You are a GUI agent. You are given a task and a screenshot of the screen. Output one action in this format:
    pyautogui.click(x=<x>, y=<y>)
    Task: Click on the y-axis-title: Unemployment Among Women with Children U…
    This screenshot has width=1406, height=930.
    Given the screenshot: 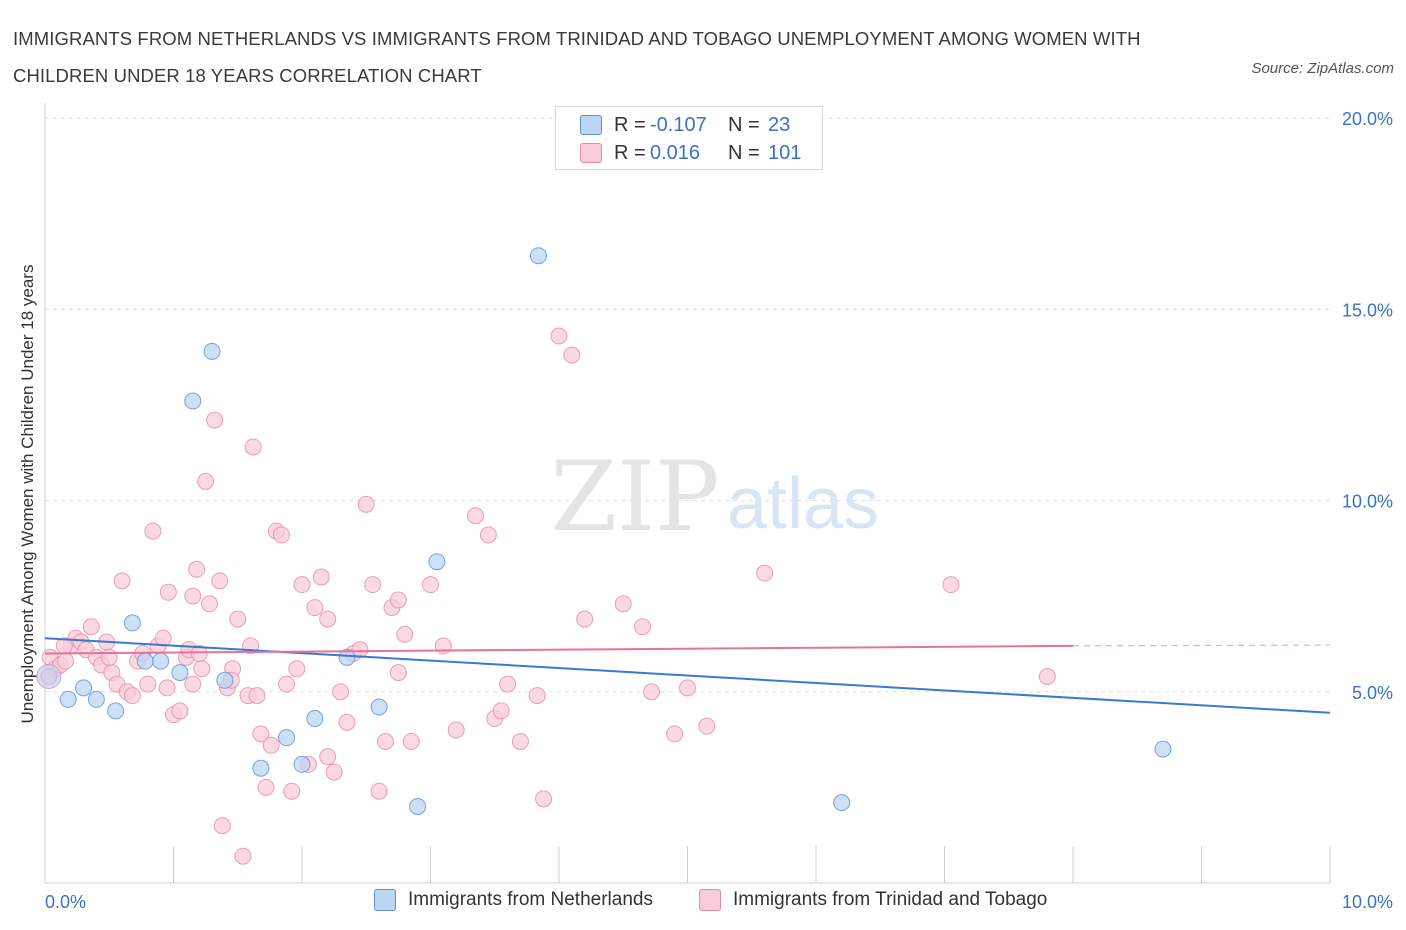 What is the action you would take?
    pyautogui.click(x=27, y=494)
    